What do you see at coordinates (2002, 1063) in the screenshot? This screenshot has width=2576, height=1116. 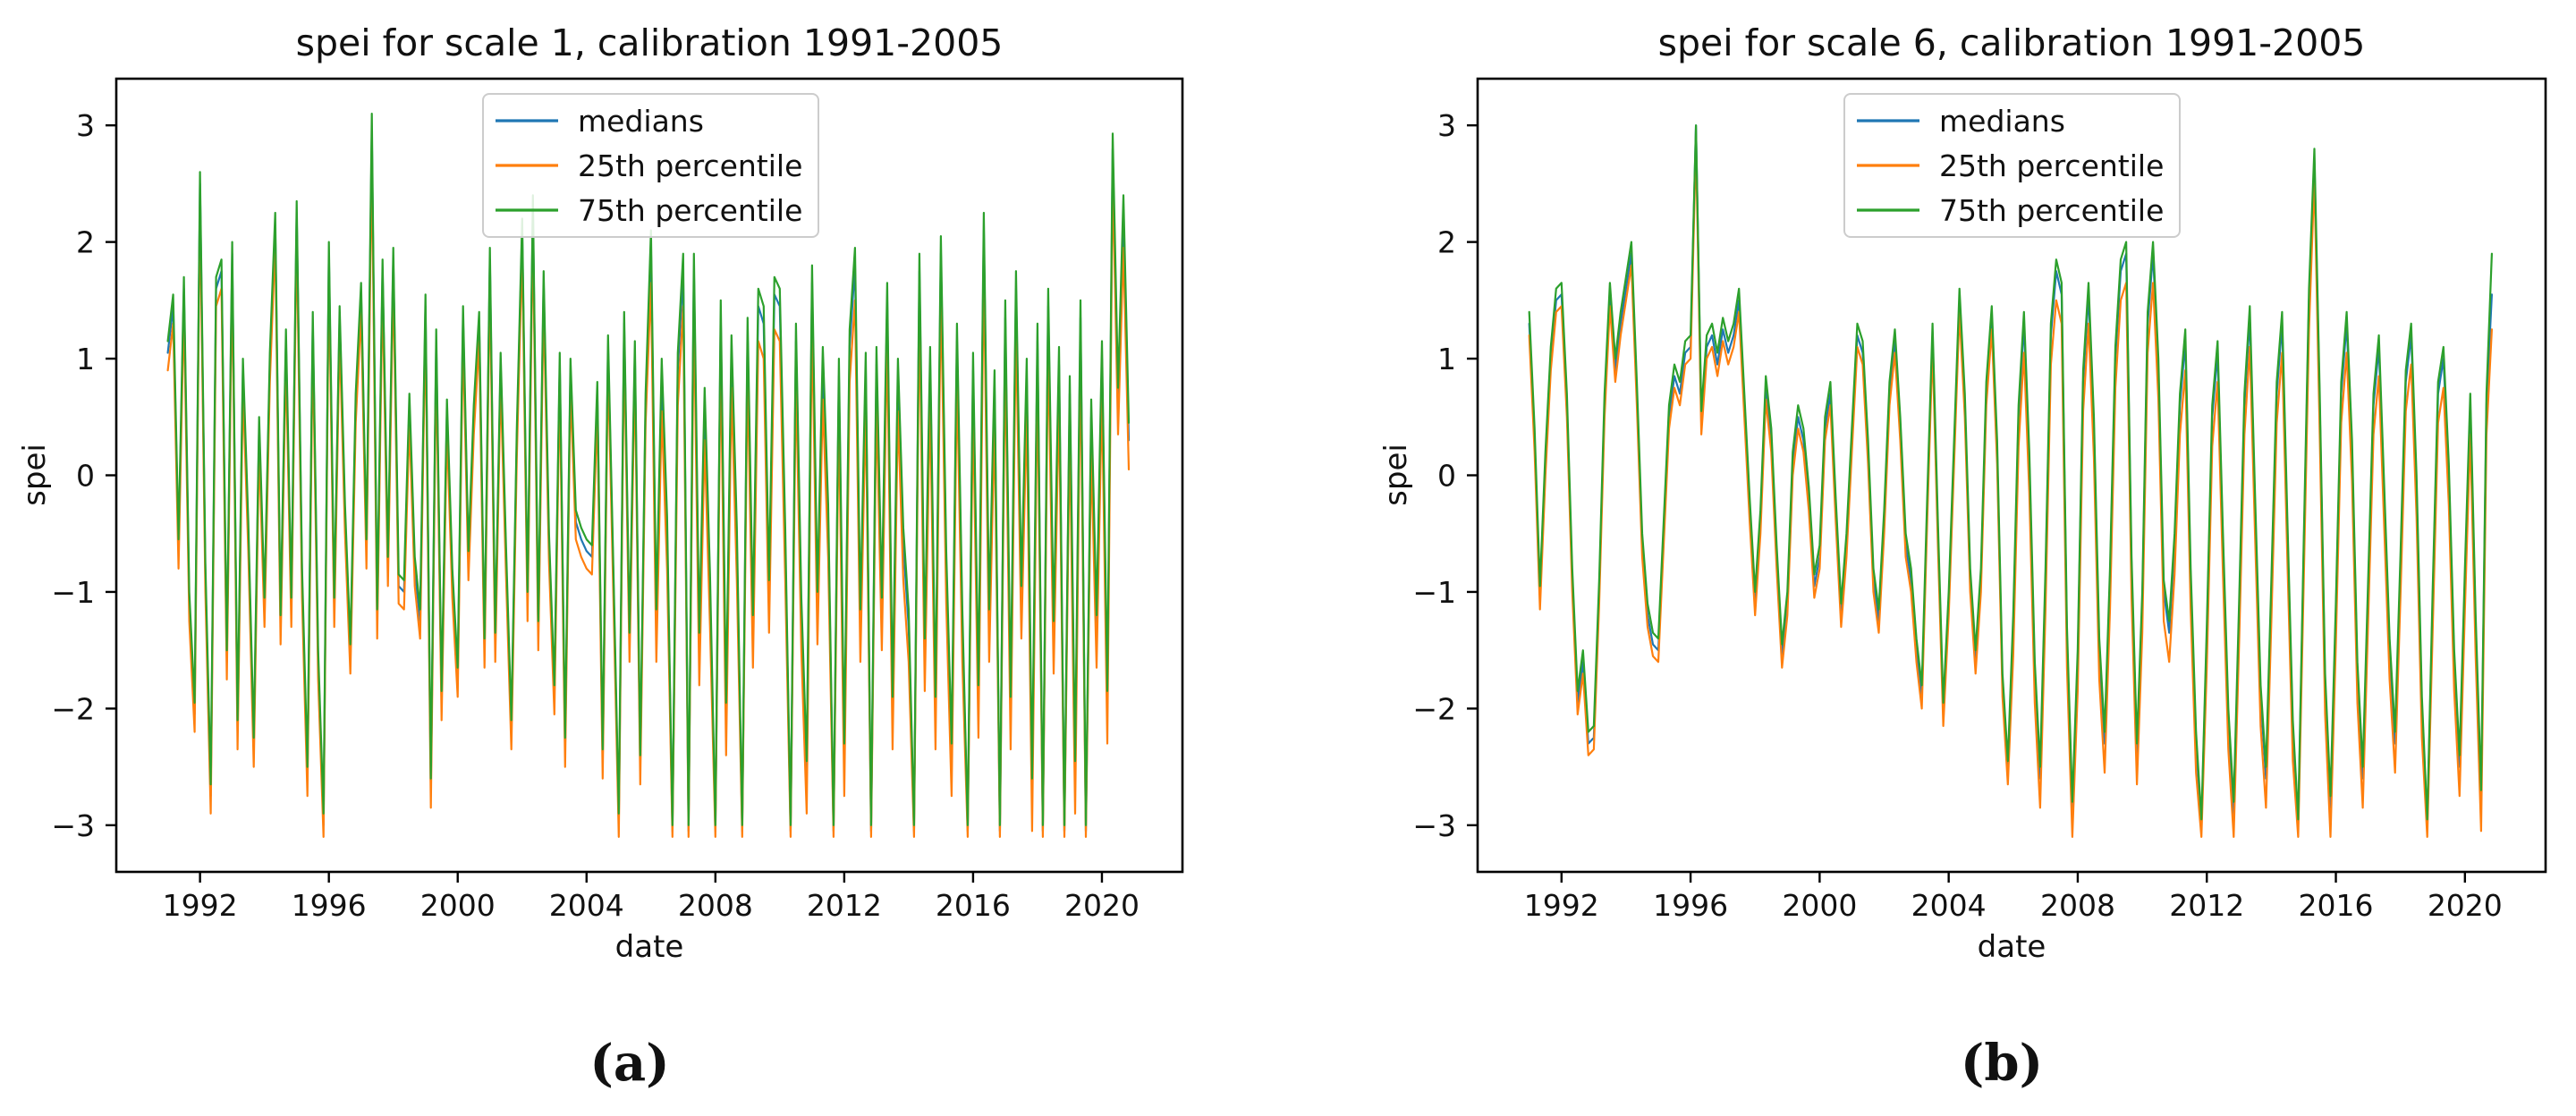 I see `caption-b: (b)` at bounding box center [2002, 1063].